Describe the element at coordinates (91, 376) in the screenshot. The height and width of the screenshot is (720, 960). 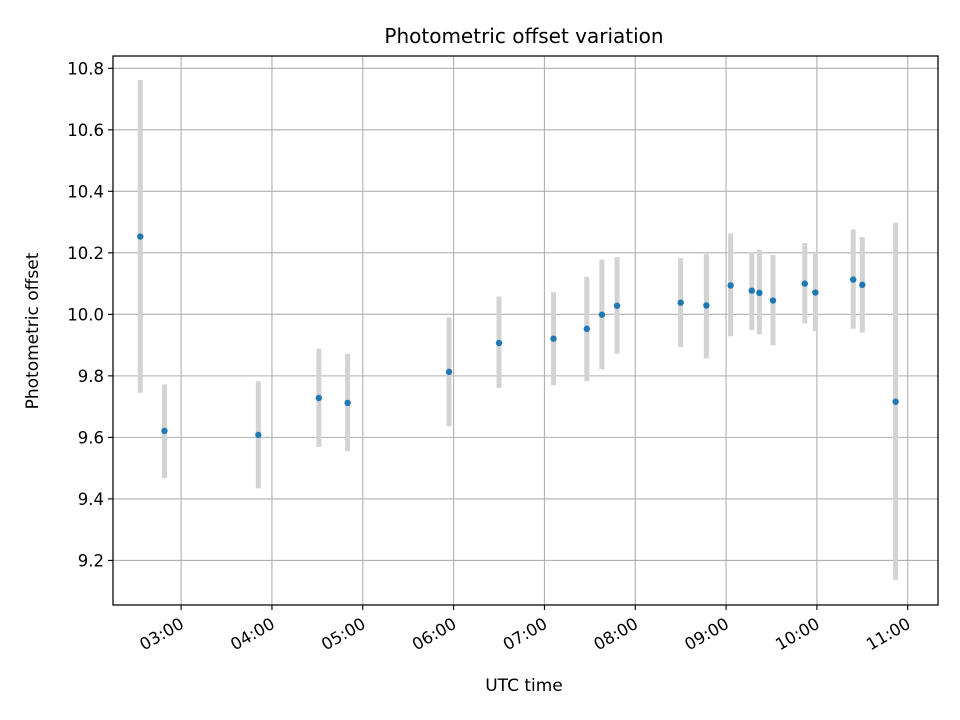
I see `y-tick-label: 9.8` at that location.